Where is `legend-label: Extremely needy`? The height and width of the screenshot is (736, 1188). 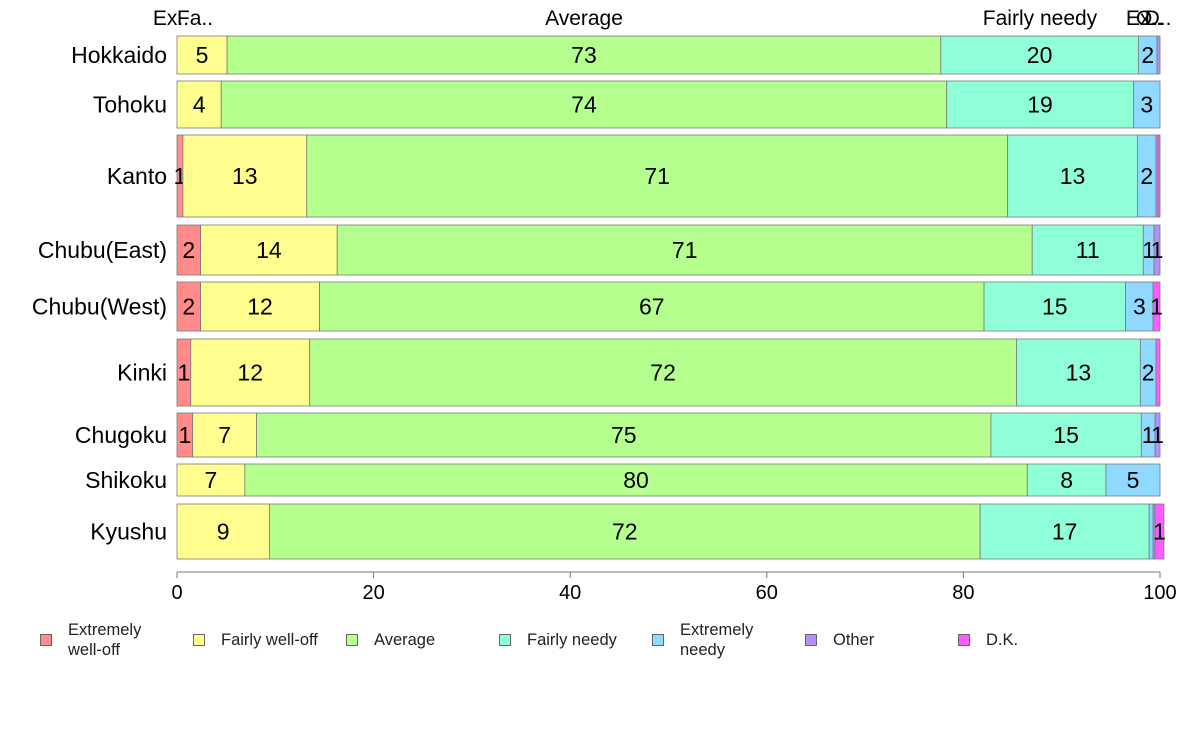
legend-label: Extremely needy is located at coordinates (717, 640).